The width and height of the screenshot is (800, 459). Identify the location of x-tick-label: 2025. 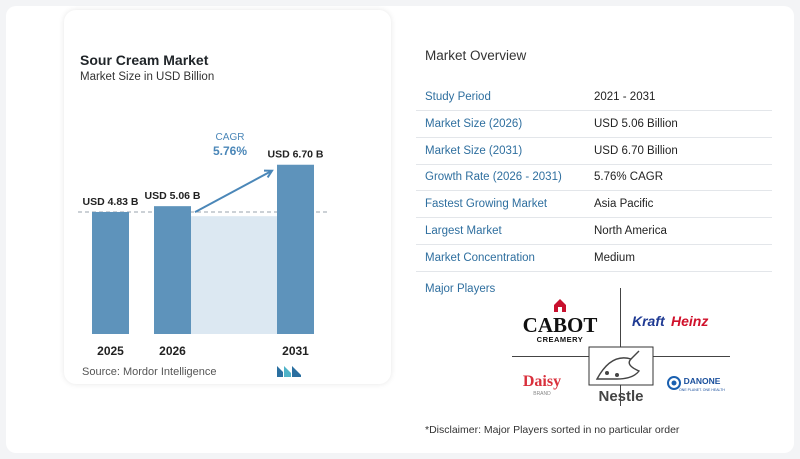
(110, 351).